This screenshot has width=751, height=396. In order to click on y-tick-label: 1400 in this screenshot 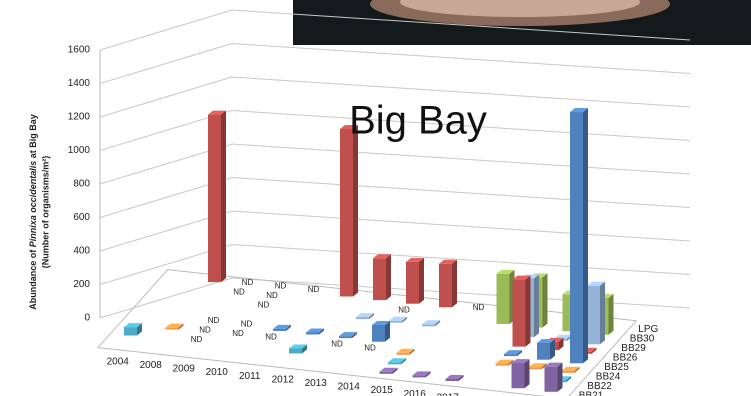, I will do `click(79, 83)`.